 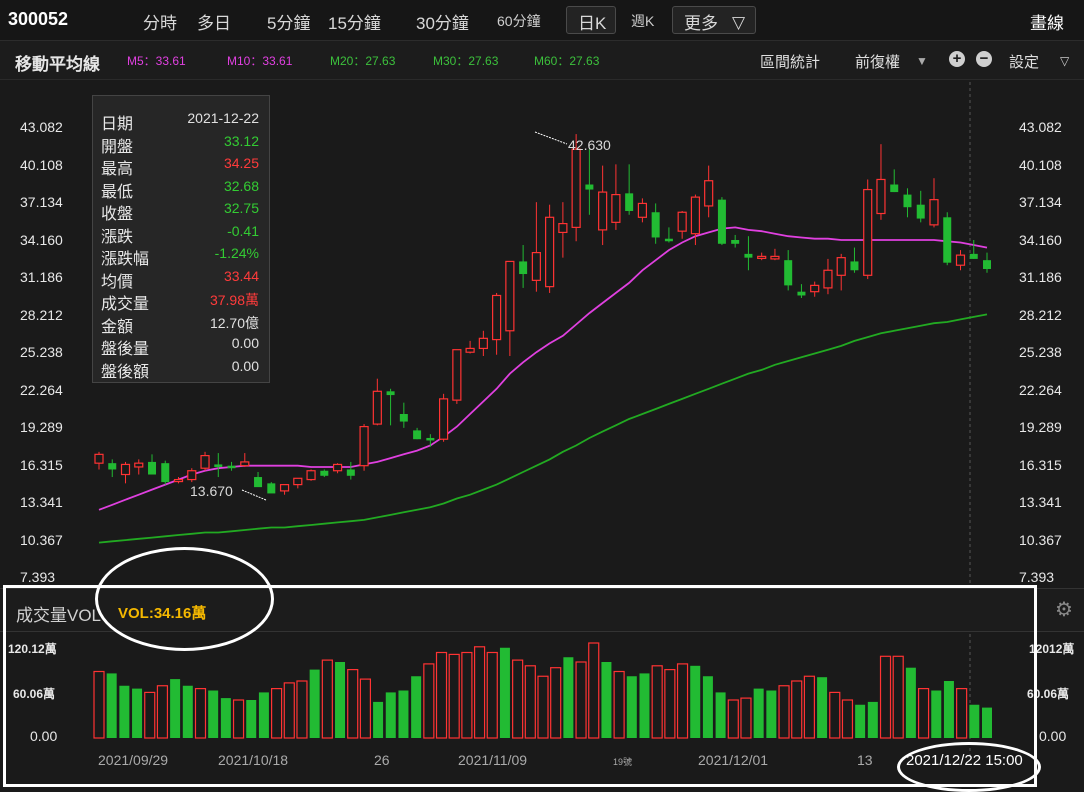 What do you see at coordinates (289, 23) in the screenshot?
I see `tab-5min: 5分鐘` at bounding box center [289, 23].